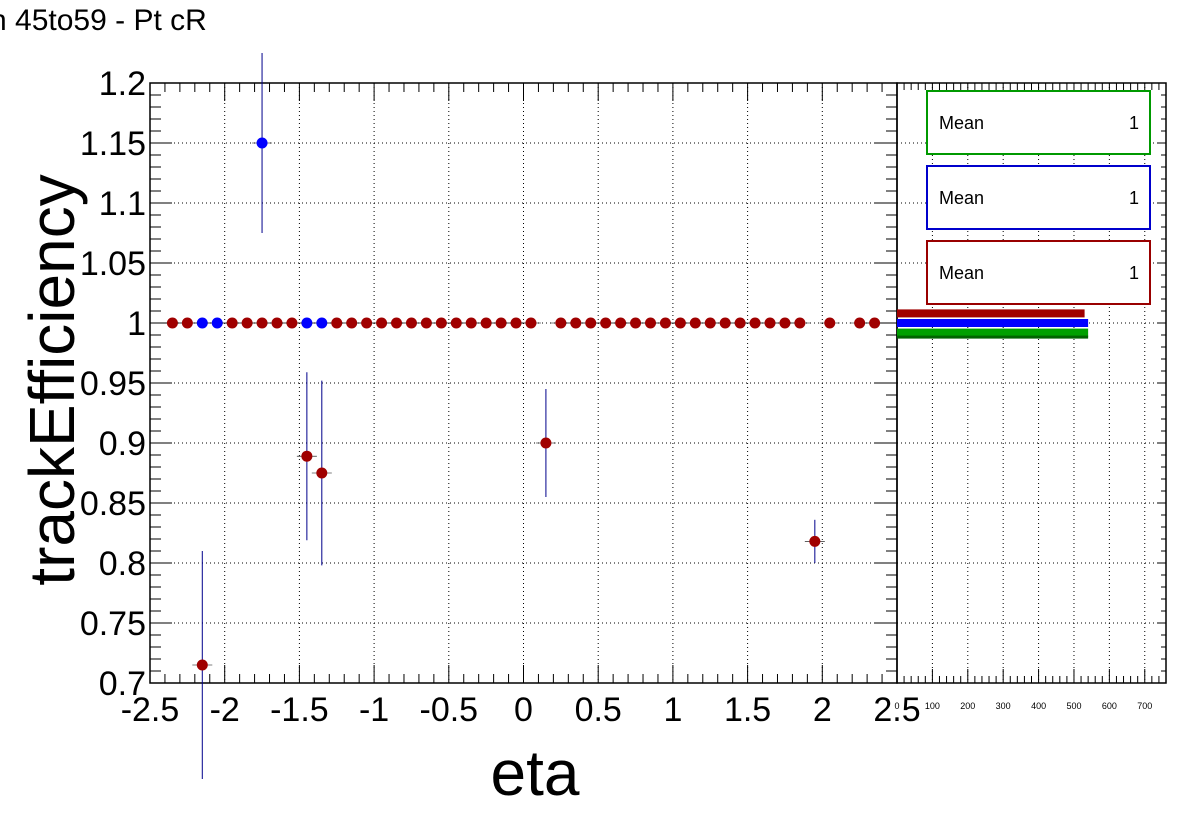 This screenshot has width=1196, height=822. What do you see at coordinates (122, 204) in the screenshot?
I see `y-tick-label: 1.1` at bounding box center [122, 204].